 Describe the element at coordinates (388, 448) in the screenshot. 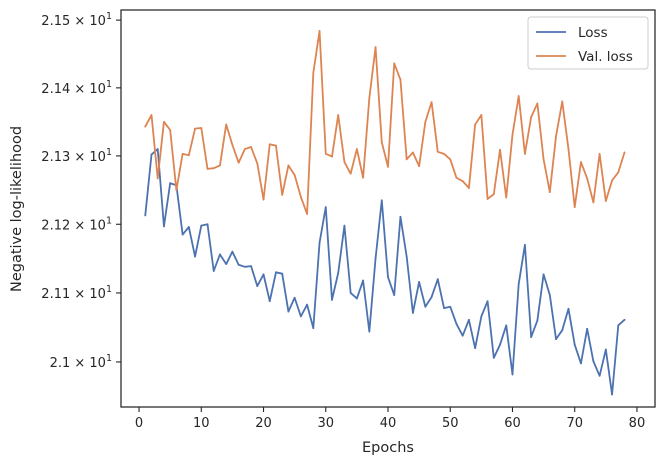

I see `x-axis-title: Epochs` at that location.